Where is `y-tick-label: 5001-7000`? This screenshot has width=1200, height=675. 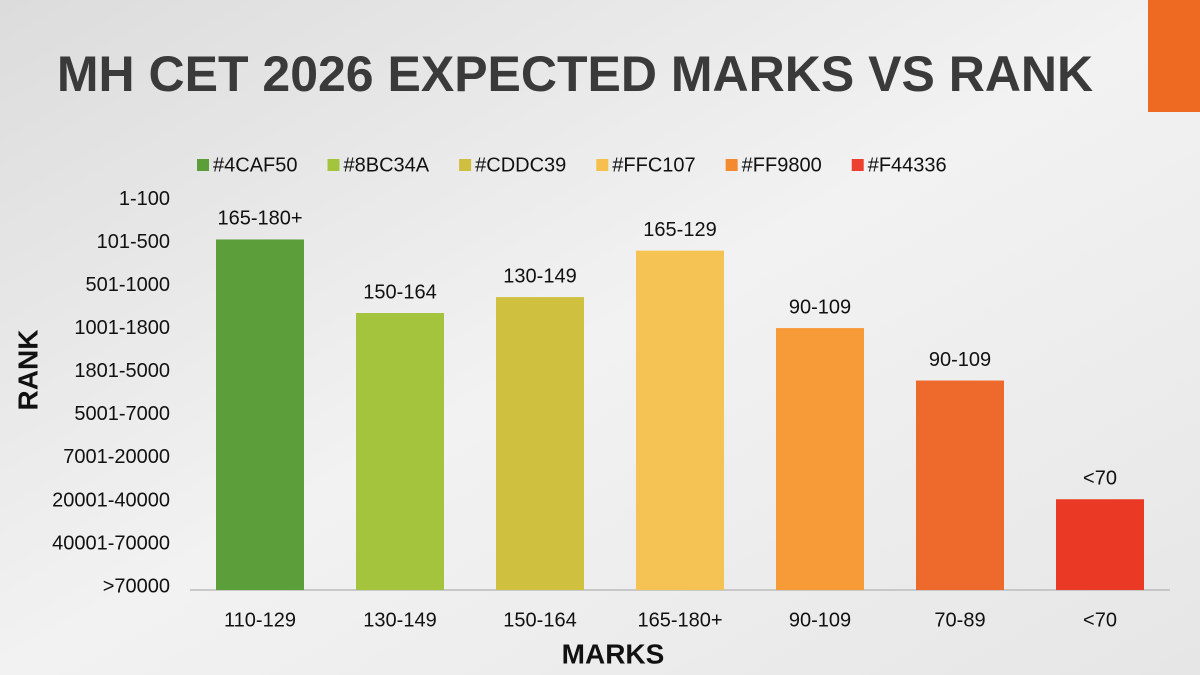
y-tick-label: 5001-7000 is located at coordinates (122, 414).